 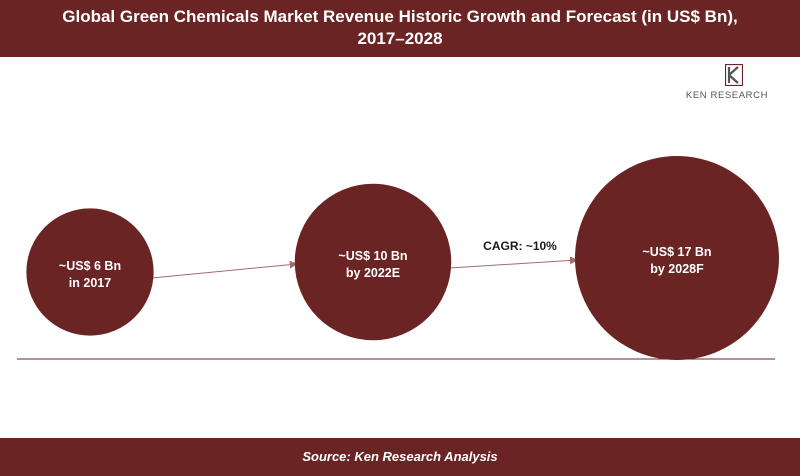 I want to click on bubble-year-label: by 2028F, so click(x=677, y=269).